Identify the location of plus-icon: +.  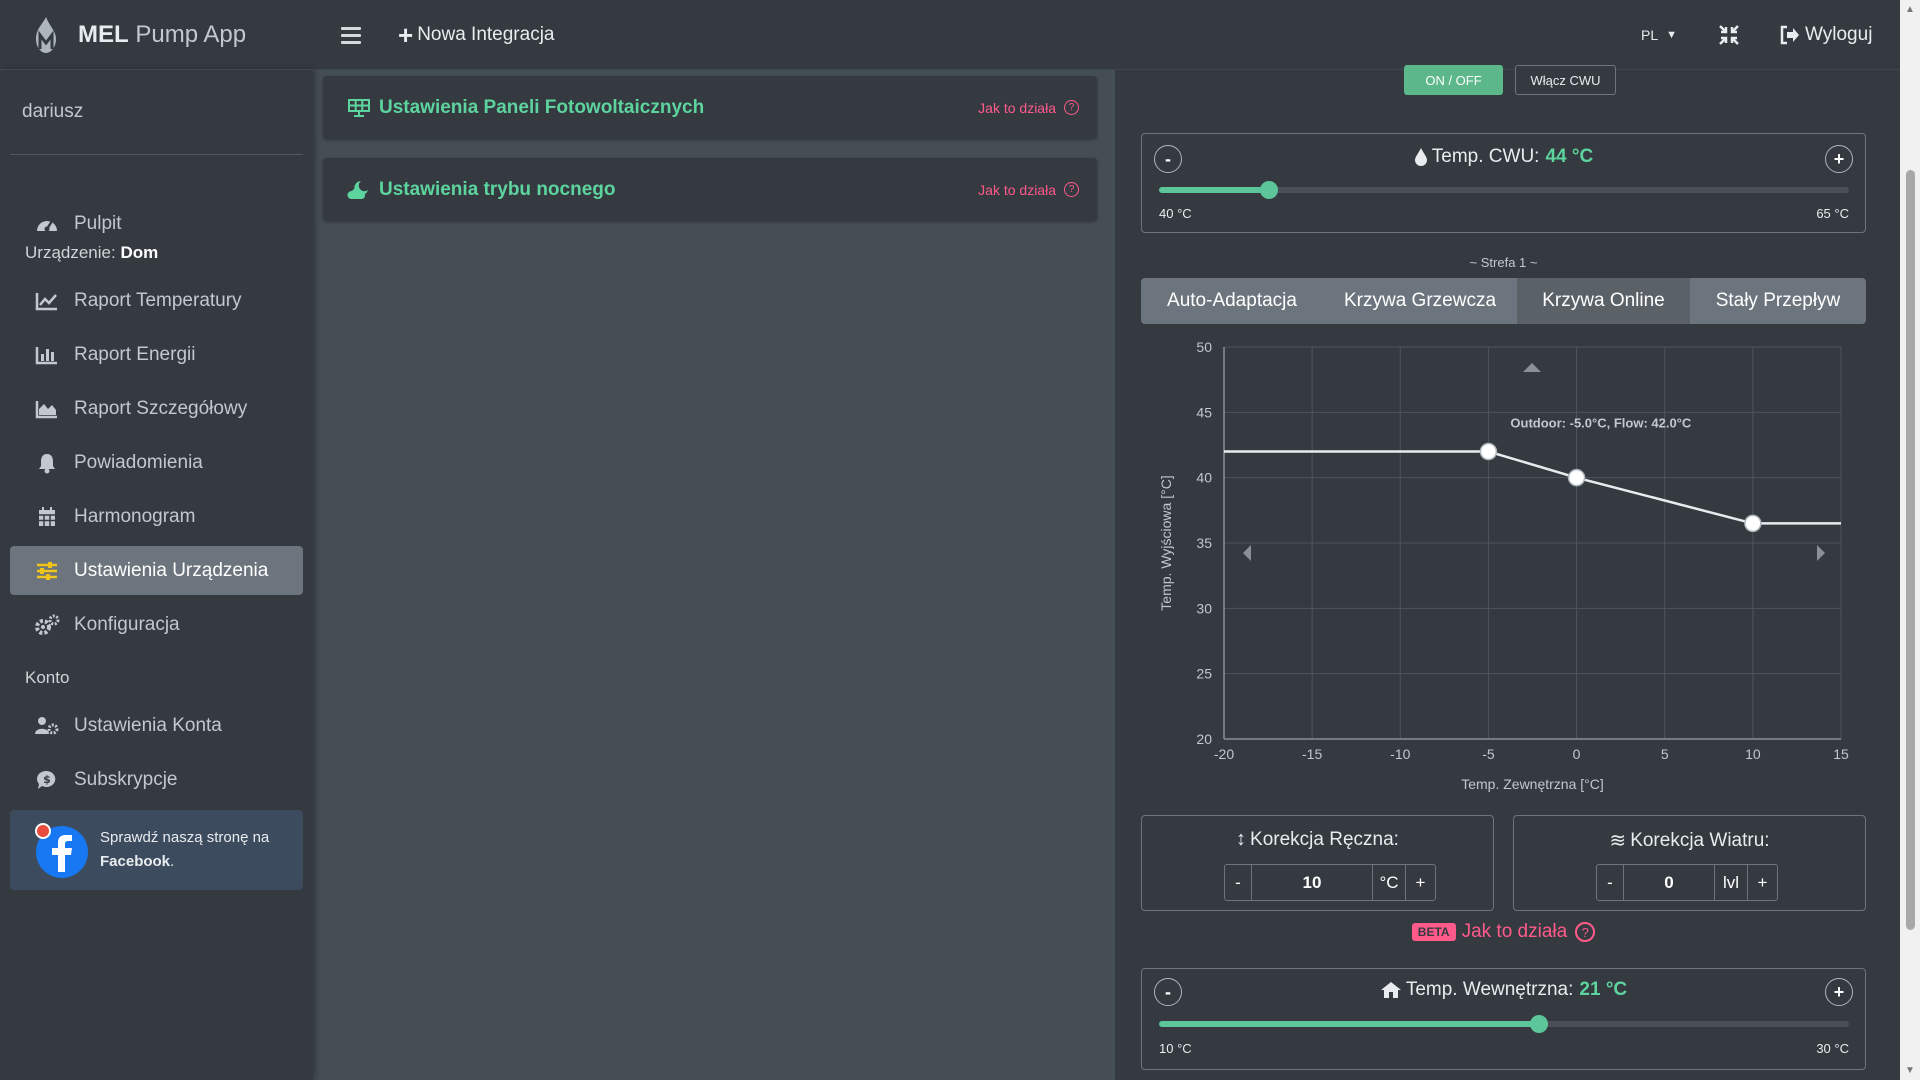
(406, 34).